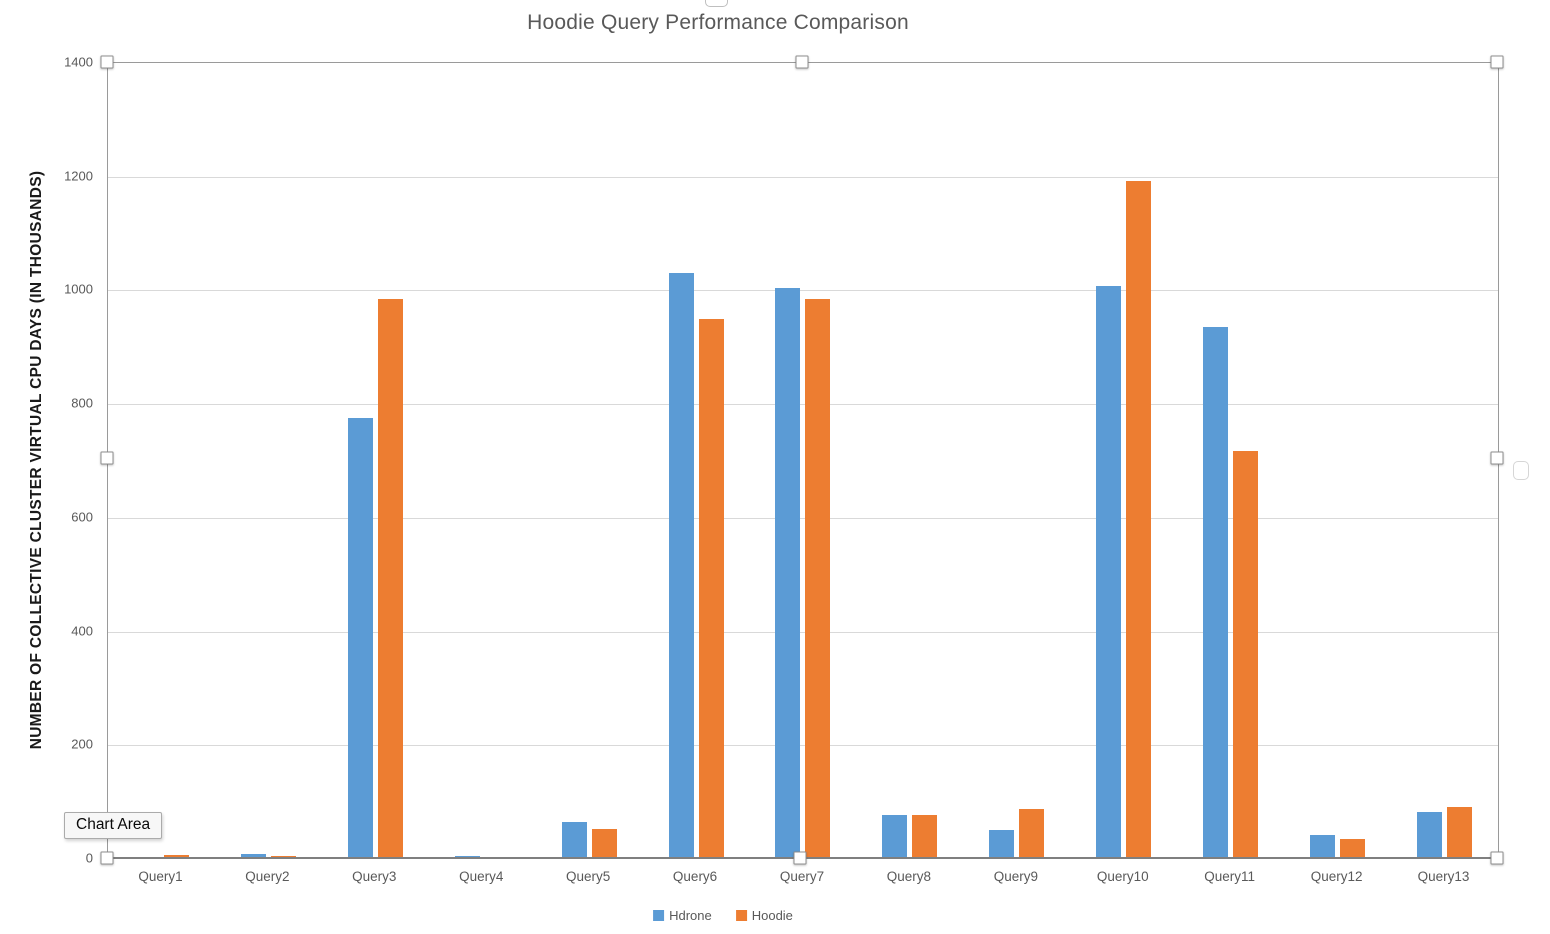 The height and width of the screenshot is (934, 1550). I want to click on x-tick-label: Query3, so click(374, 876).